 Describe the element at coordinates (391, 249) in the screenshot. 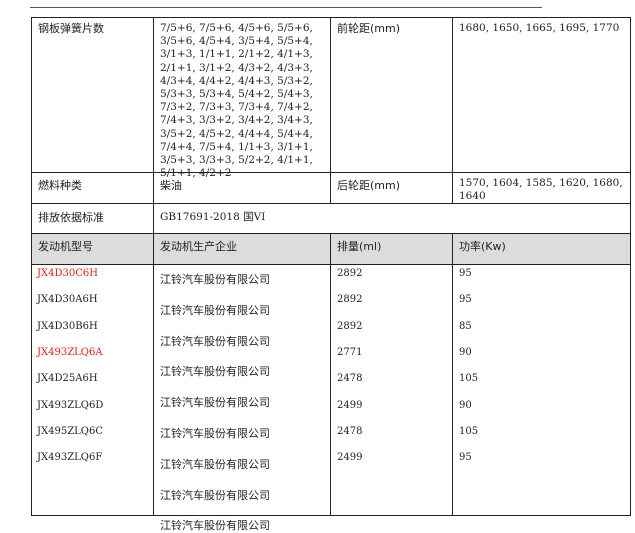

I see `header-displacement: 排量(ml)` at that location.